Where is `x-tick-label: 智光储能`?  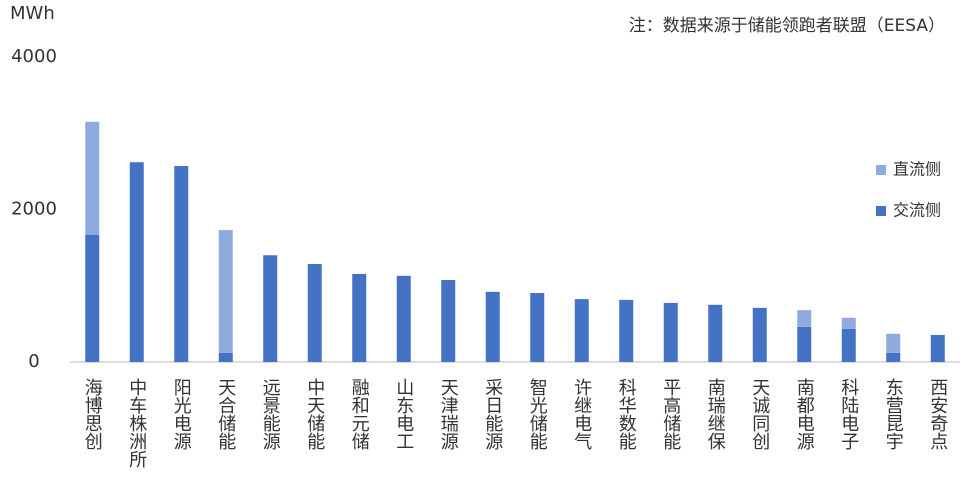
x-tick-label: 智光储能 is located at coordinates (537, 414).